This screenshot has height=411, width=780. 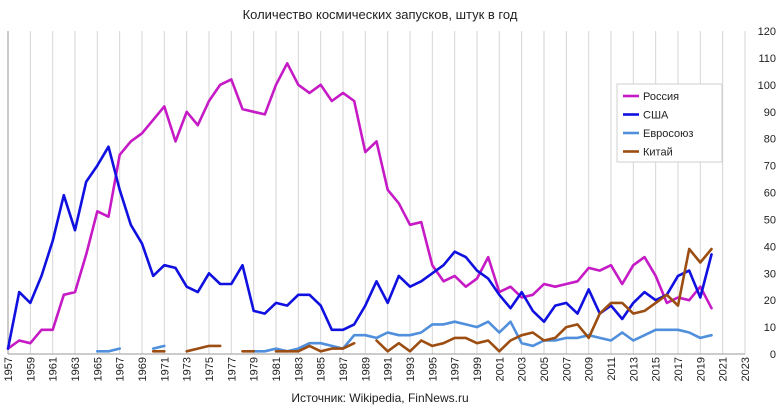 I want to click on x-tick-label: 1981, so click(x=277, y=369).